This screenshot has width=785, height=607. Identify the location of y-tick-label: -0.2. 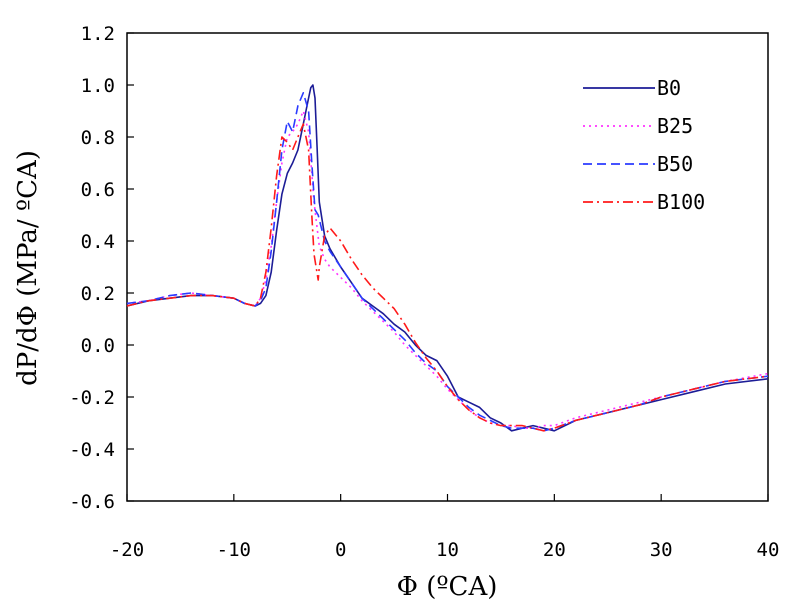
(92, 398).